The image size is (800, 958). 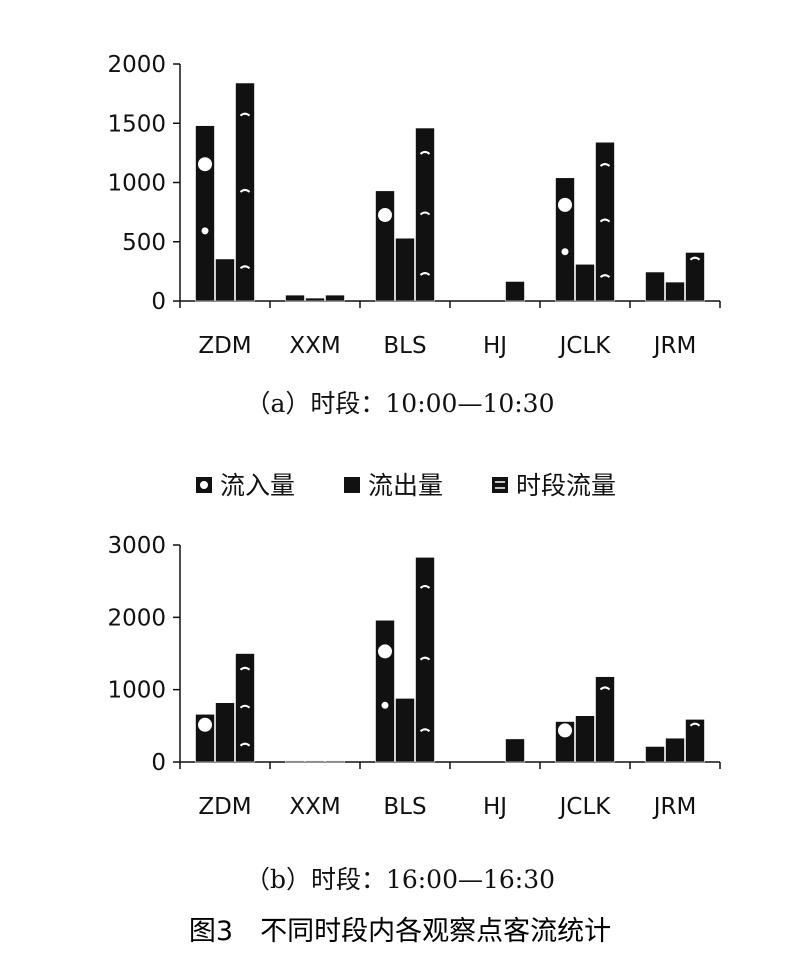 What do you see at coordinates (565, 730) in the screenshot?
I see `bar-b-jclk-s0-marker` at bounding box center [565, 730].